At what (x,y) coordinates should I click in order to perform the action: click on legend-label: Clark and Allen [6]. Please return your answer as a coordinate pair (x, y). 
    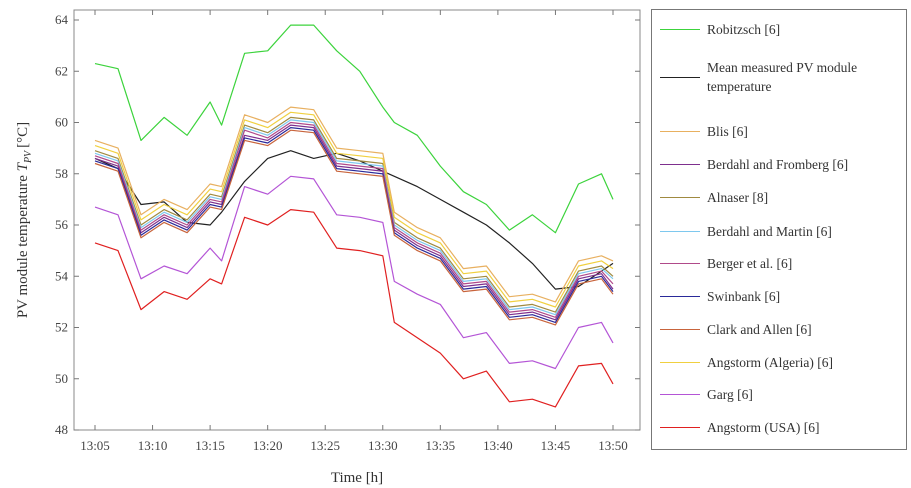
    Looking at the image, I should click on (759, 329).